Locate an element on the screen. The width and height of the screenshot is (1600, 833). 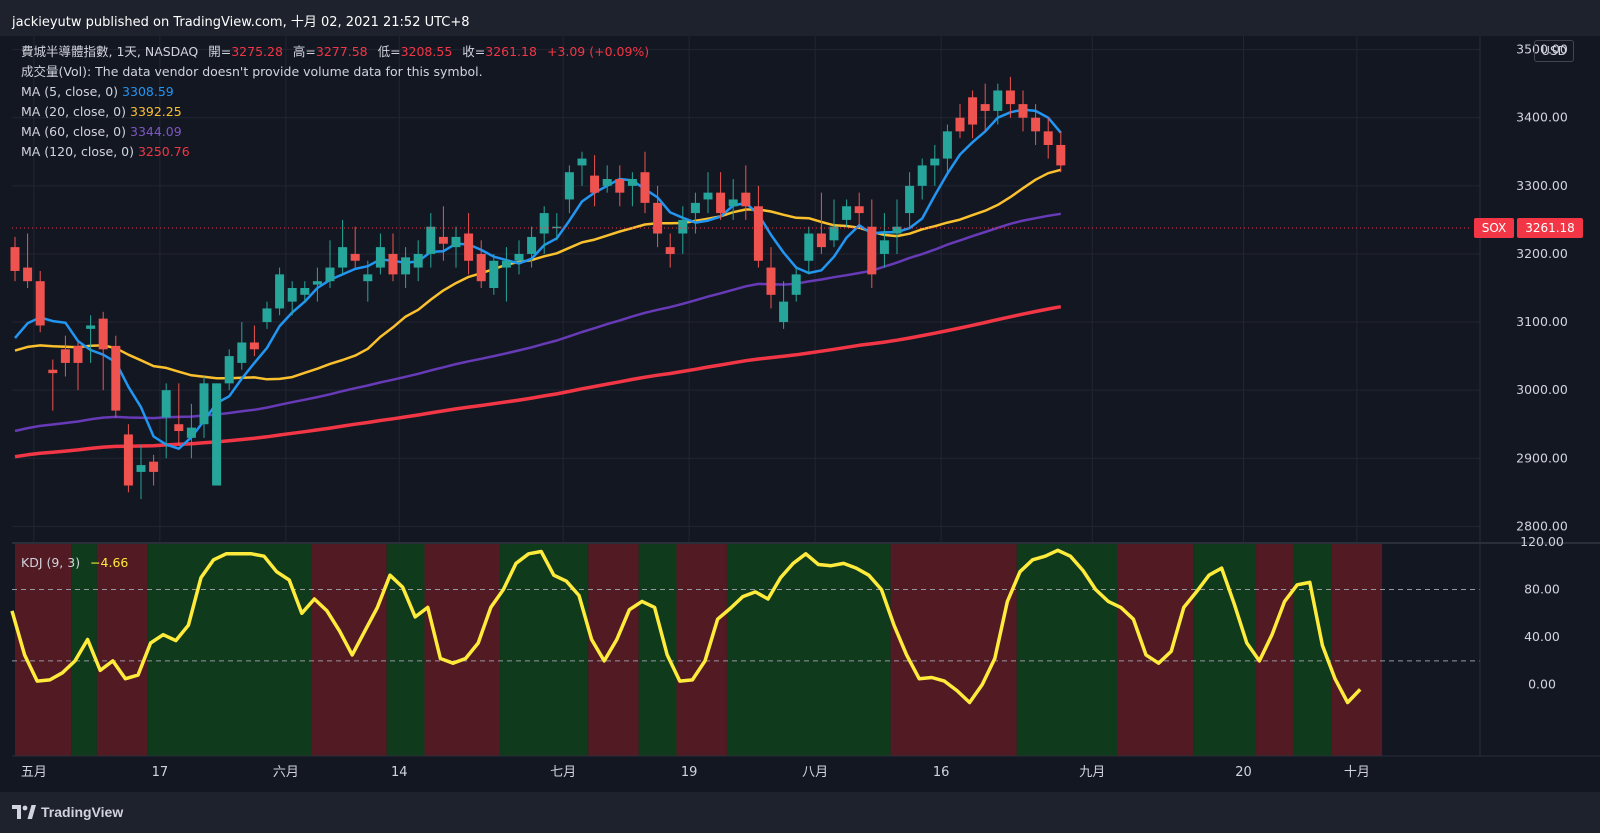
ma-5-row: MA (5, close, 0) 3308.59 is located at coordinates (335, 92).